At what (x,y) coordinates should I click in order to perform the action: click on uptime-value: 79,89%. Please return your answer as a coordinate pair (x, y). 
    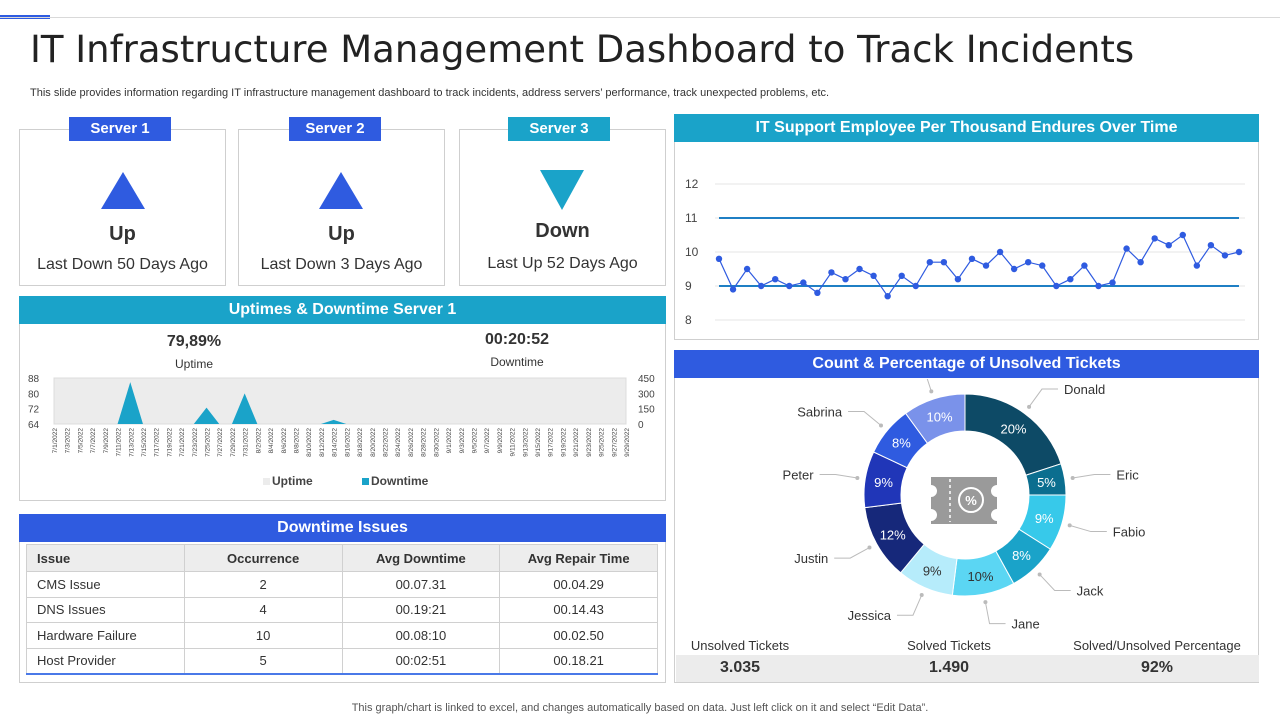
    Looking at the image, I should click on (194, 341).